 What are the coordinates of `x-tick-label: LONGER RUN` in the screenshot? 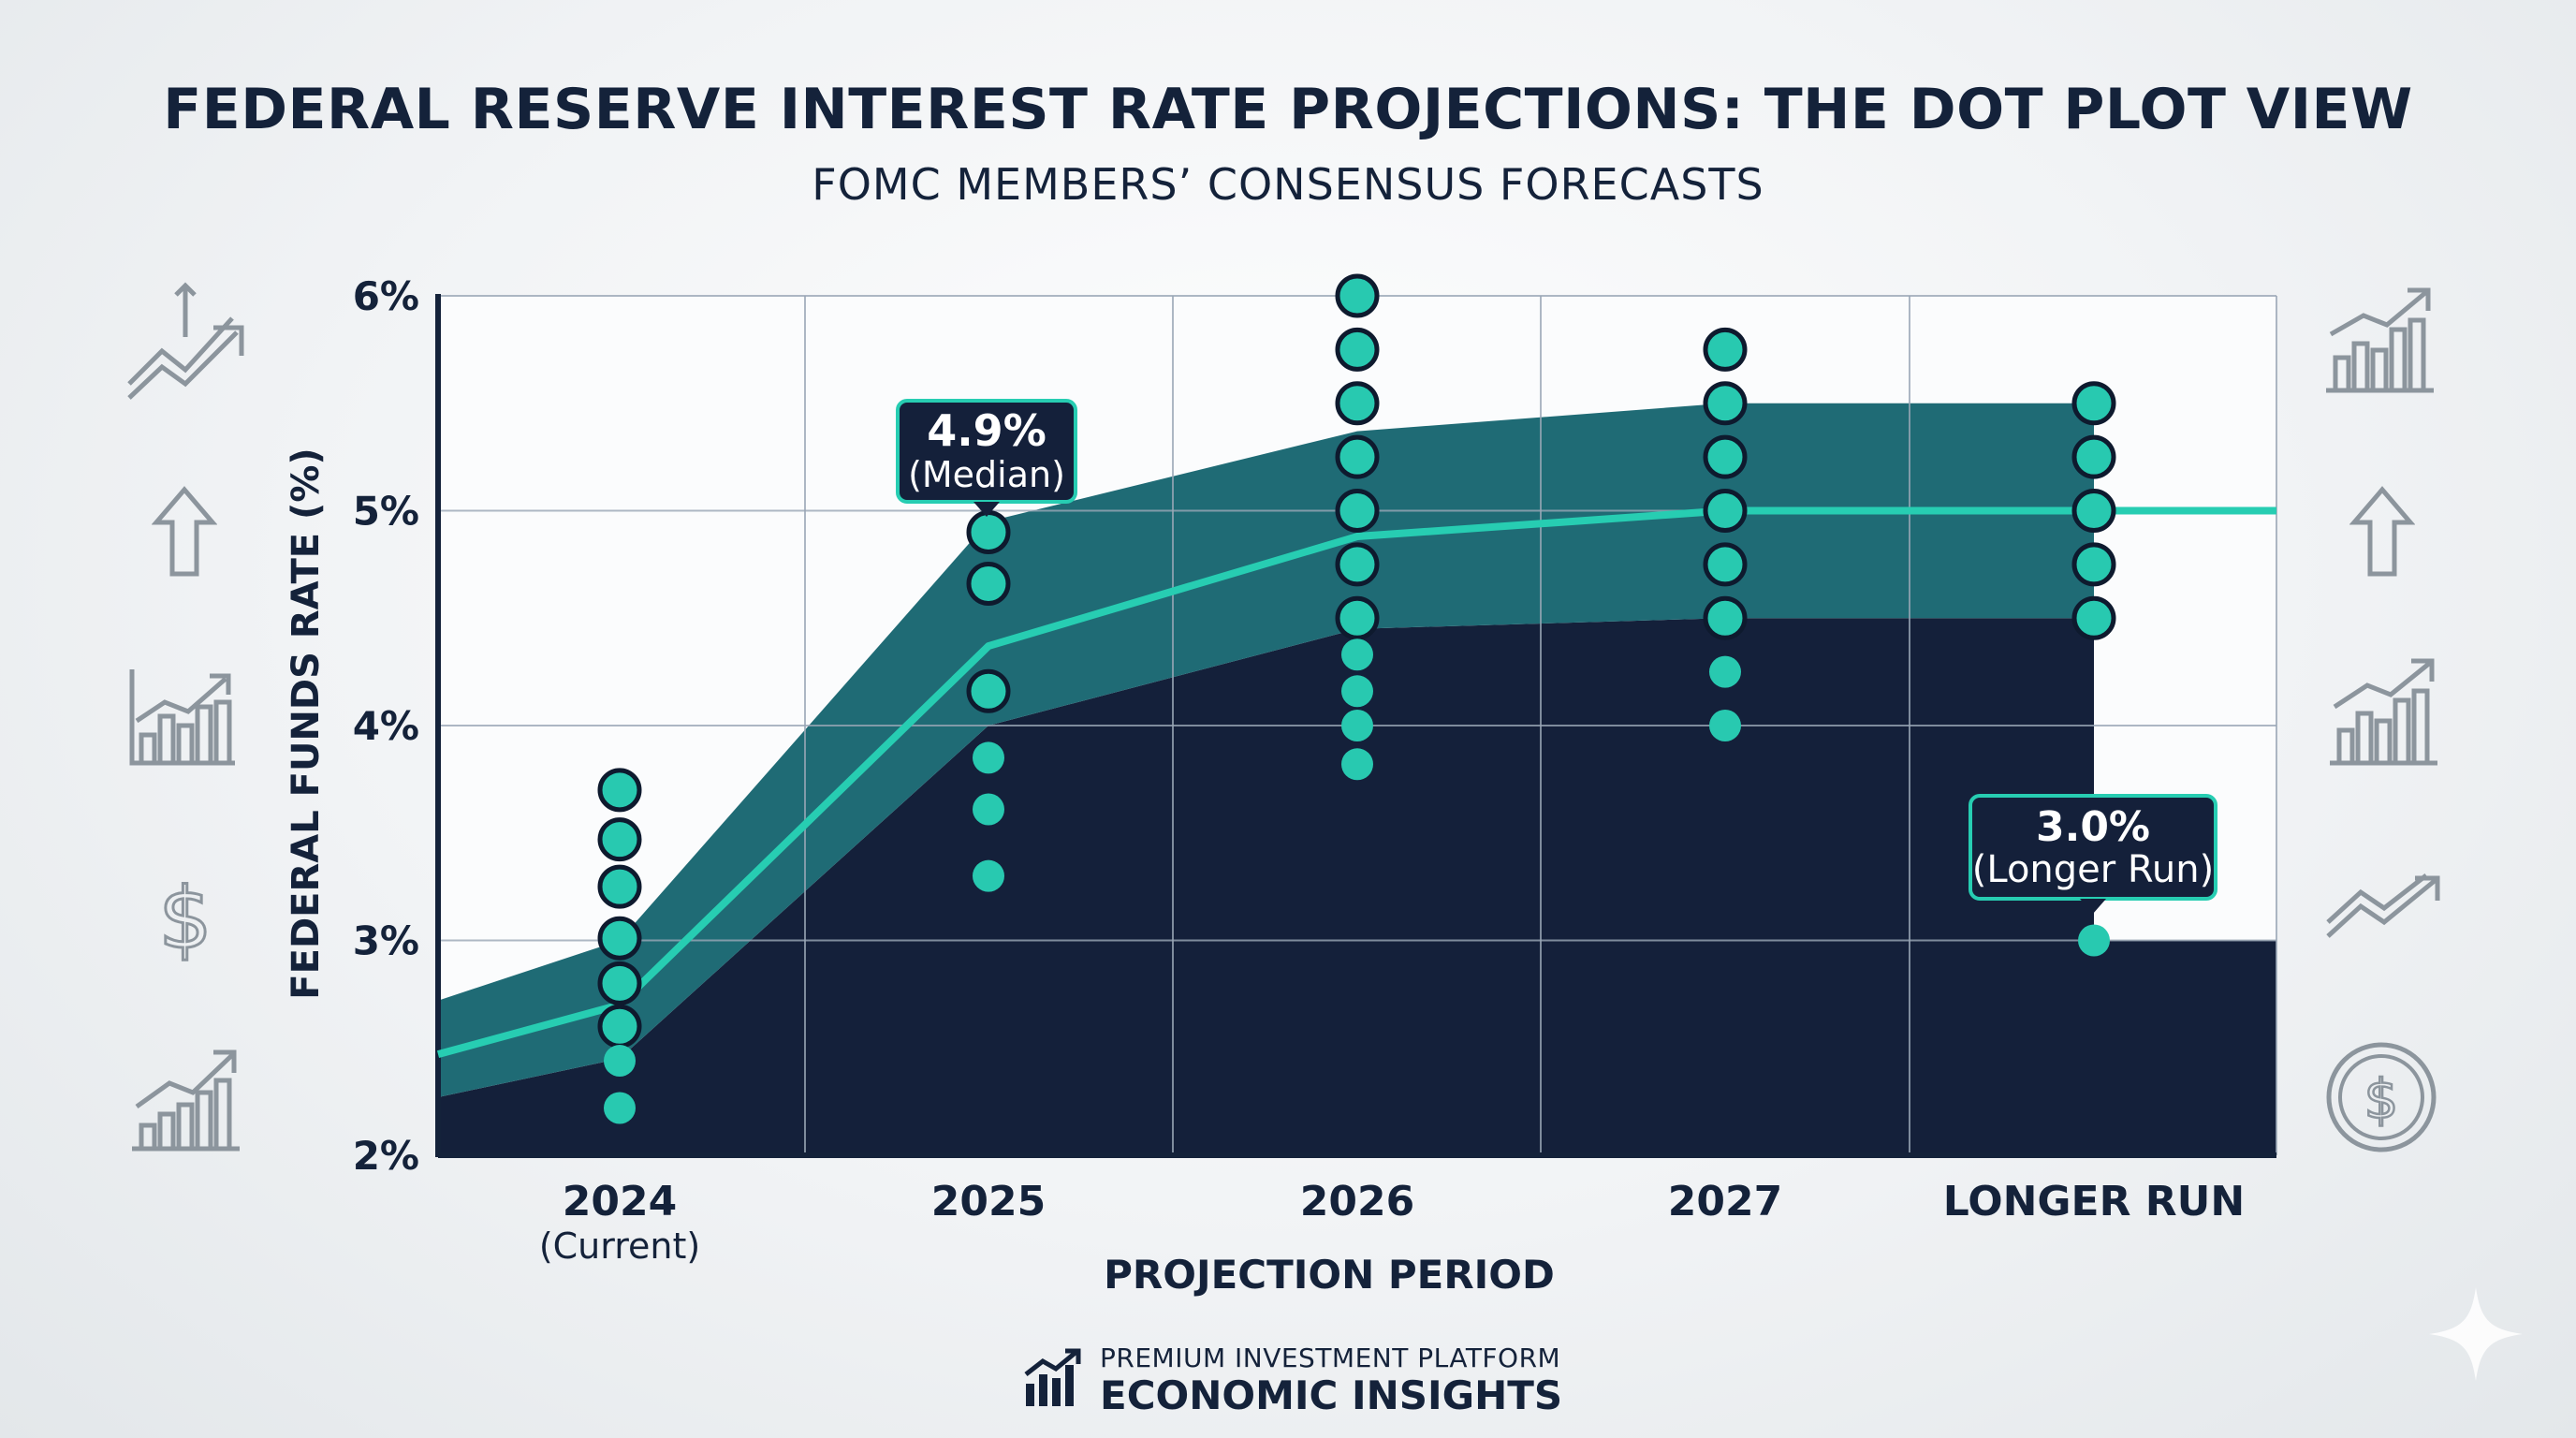 It's located at (2094, 1201).